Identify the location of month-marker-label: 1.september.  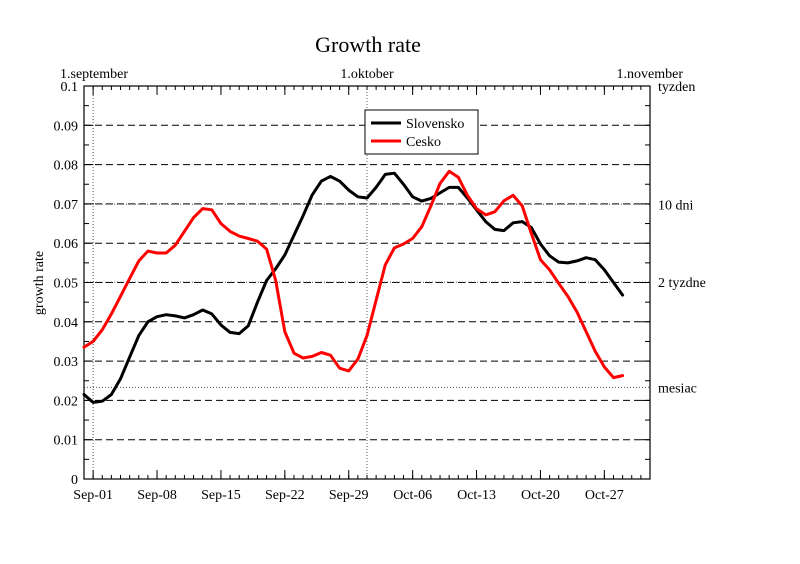
(94, 74).